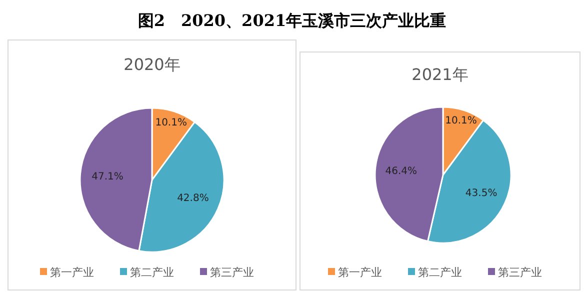 The width and height of the screenshot is (584, 297). What do you see at coordinates (440, 74) in the screenshot?
I see `chart-title: 2021年` at bounding box center [440, 74].